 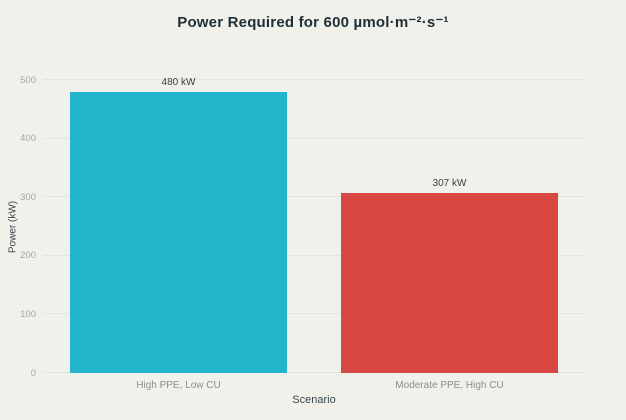 What do you see at coordinates (28, 138) in the screenshot?
I see `y-tick-label: 400` at bounding box center [28, 138].